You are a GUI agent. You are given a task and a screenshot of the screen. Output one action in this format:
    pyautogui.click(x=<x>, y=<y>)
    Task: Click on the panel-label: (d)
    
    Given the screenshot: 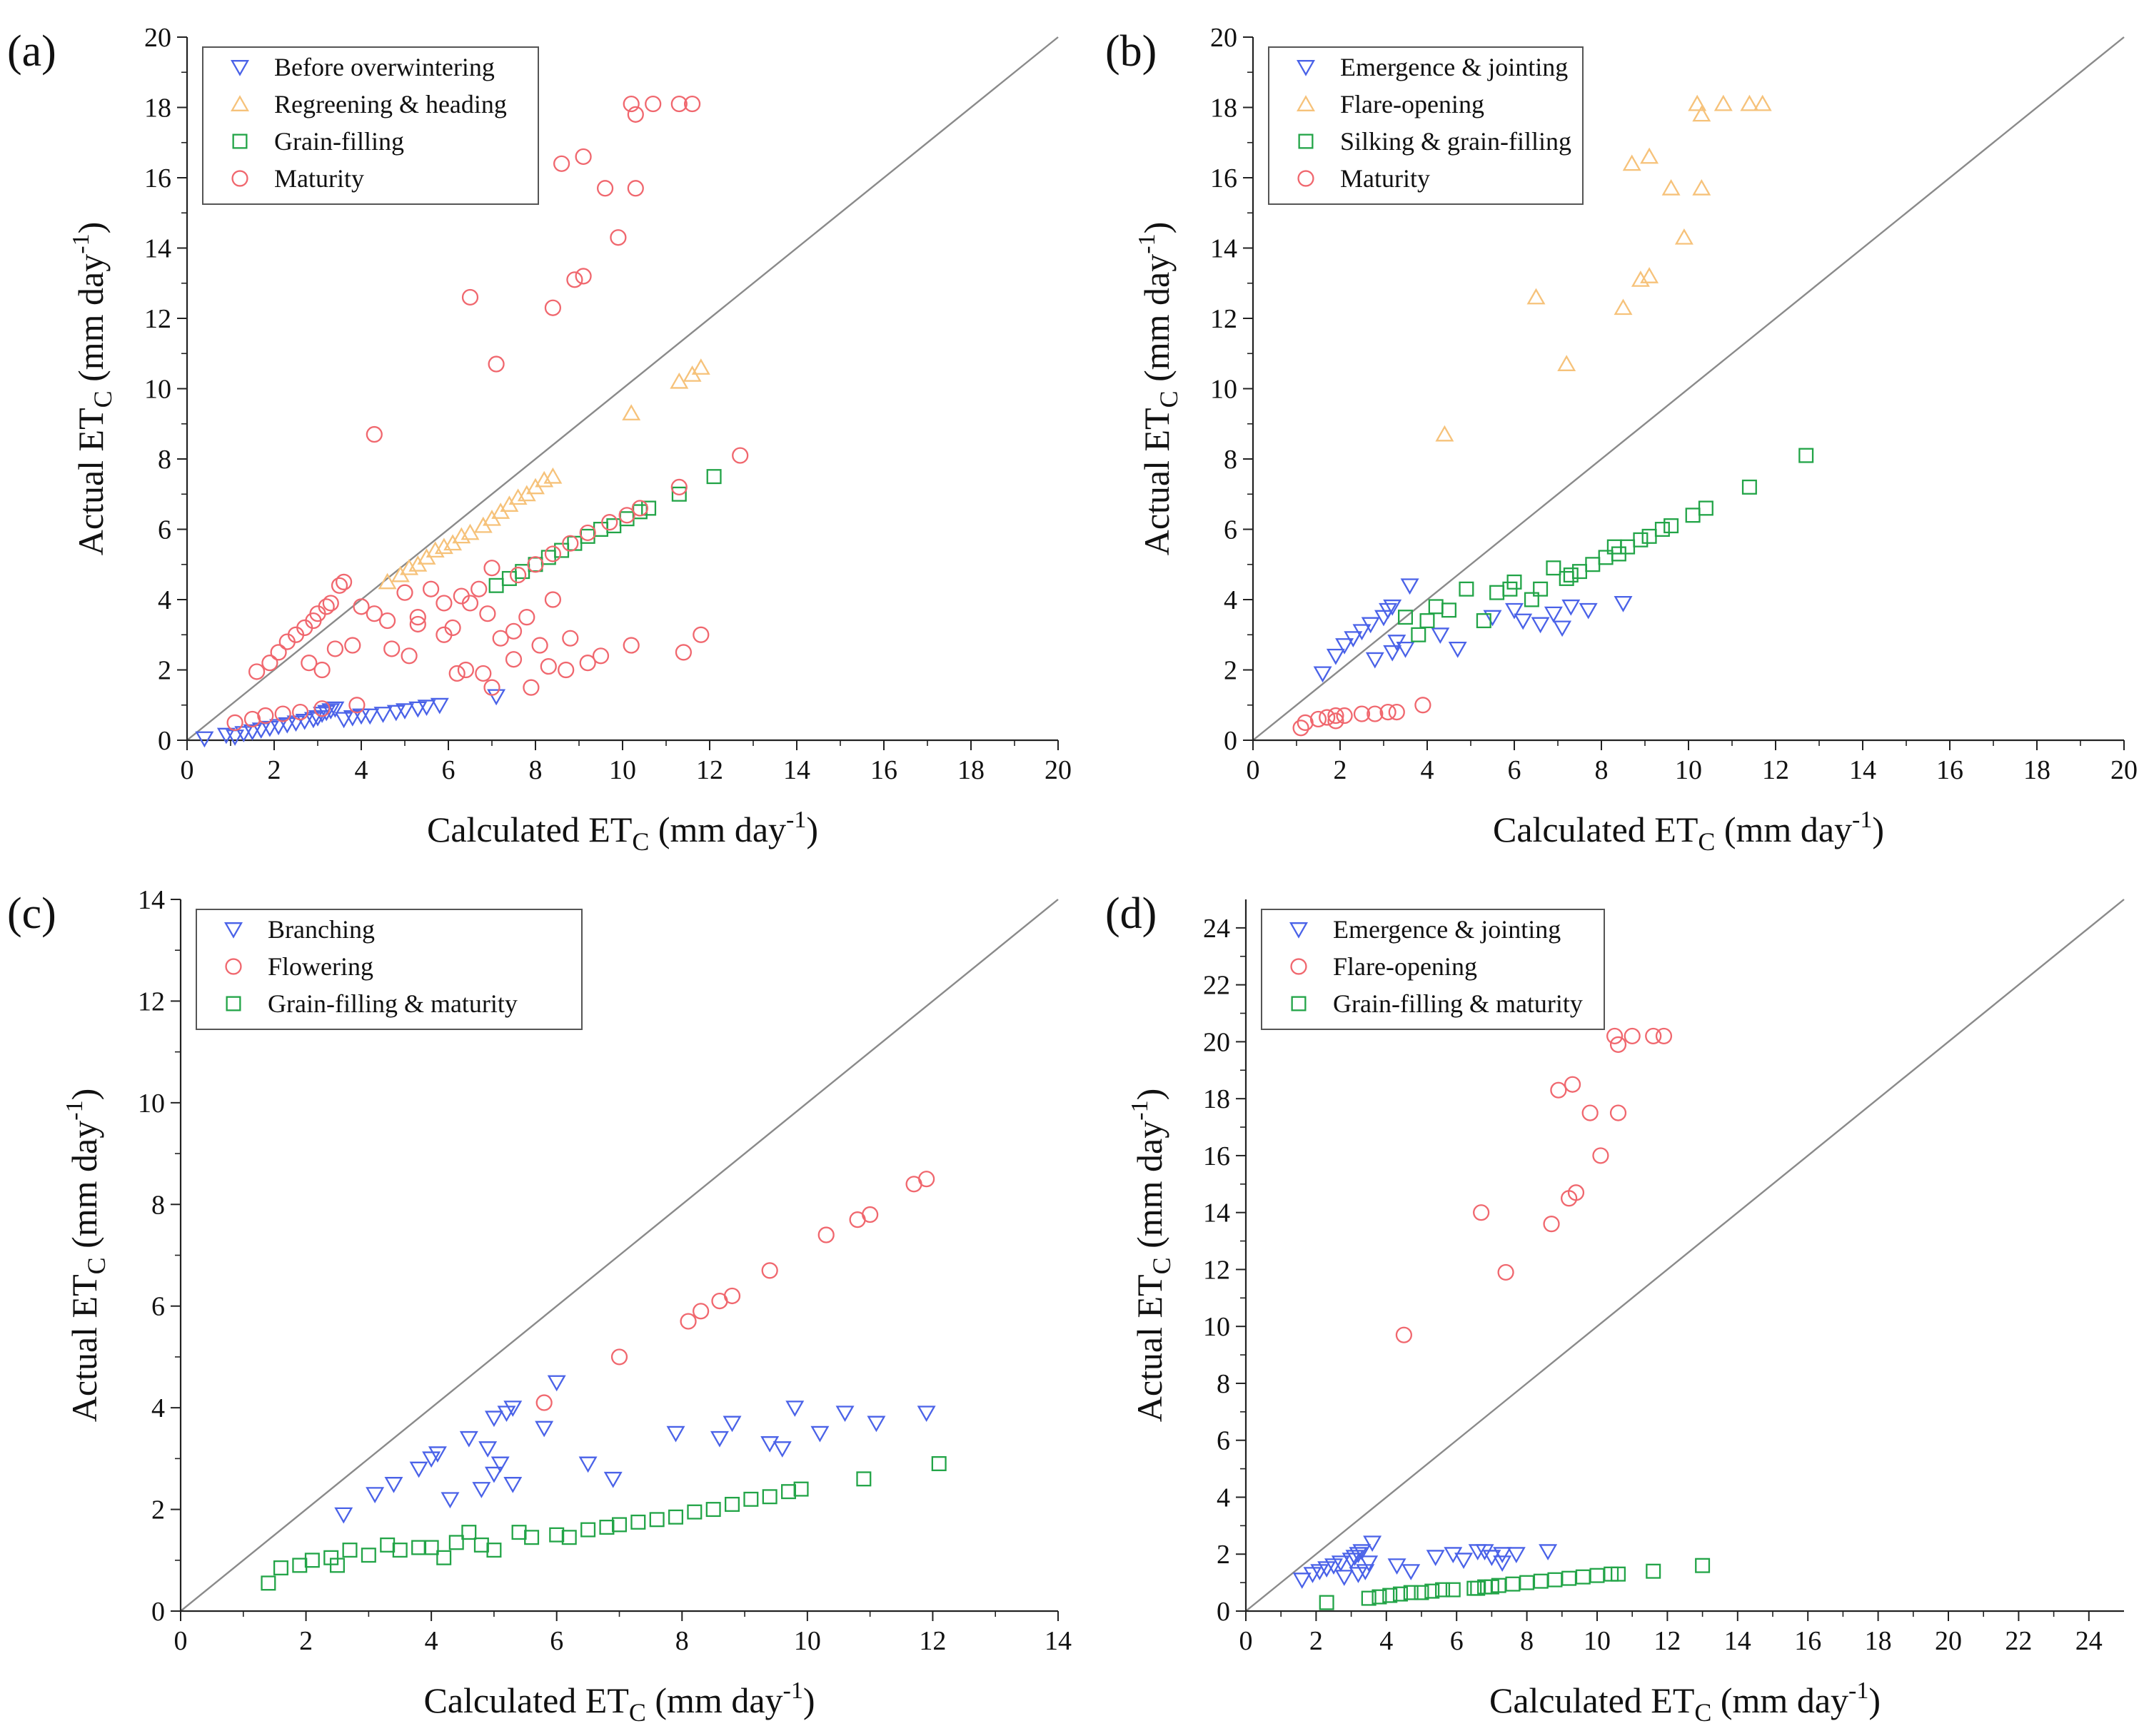 What is the action you would take?
    pyautogui.click(x=1131, y=913)
    